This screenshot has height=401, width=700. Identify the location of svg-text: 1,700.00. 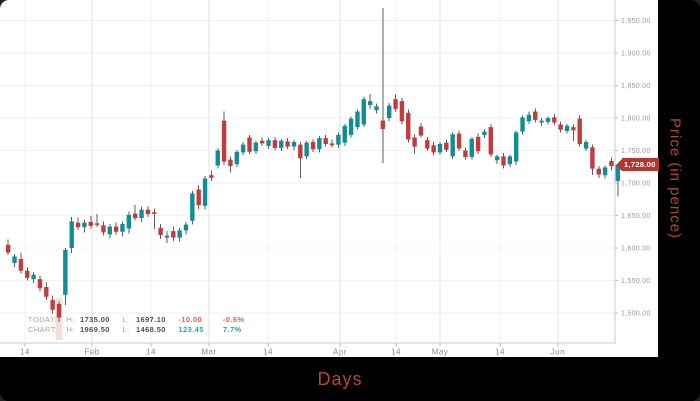
(636, 184).